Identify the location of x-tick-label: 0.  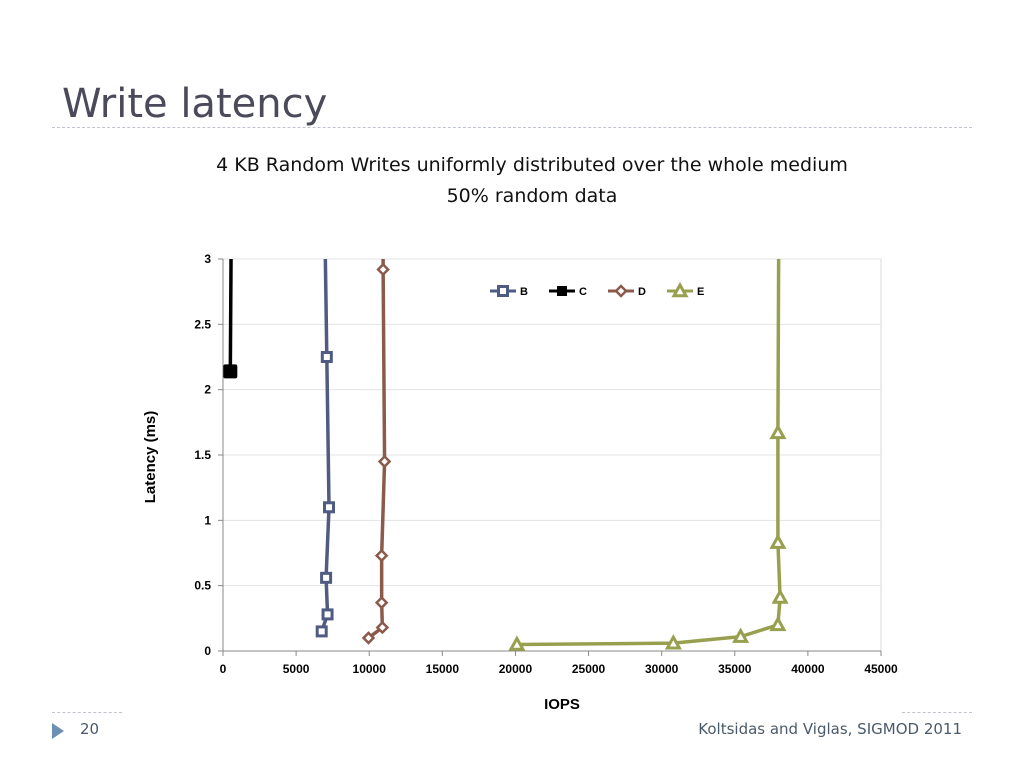
(223, 669).